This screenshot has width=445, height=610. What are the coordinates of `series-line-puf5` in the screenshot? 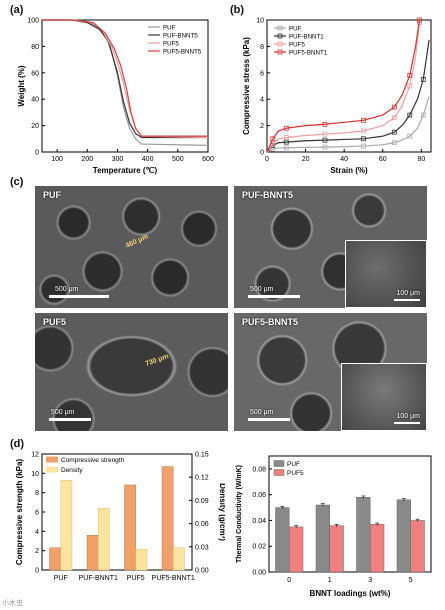 It's located at (343, 87).